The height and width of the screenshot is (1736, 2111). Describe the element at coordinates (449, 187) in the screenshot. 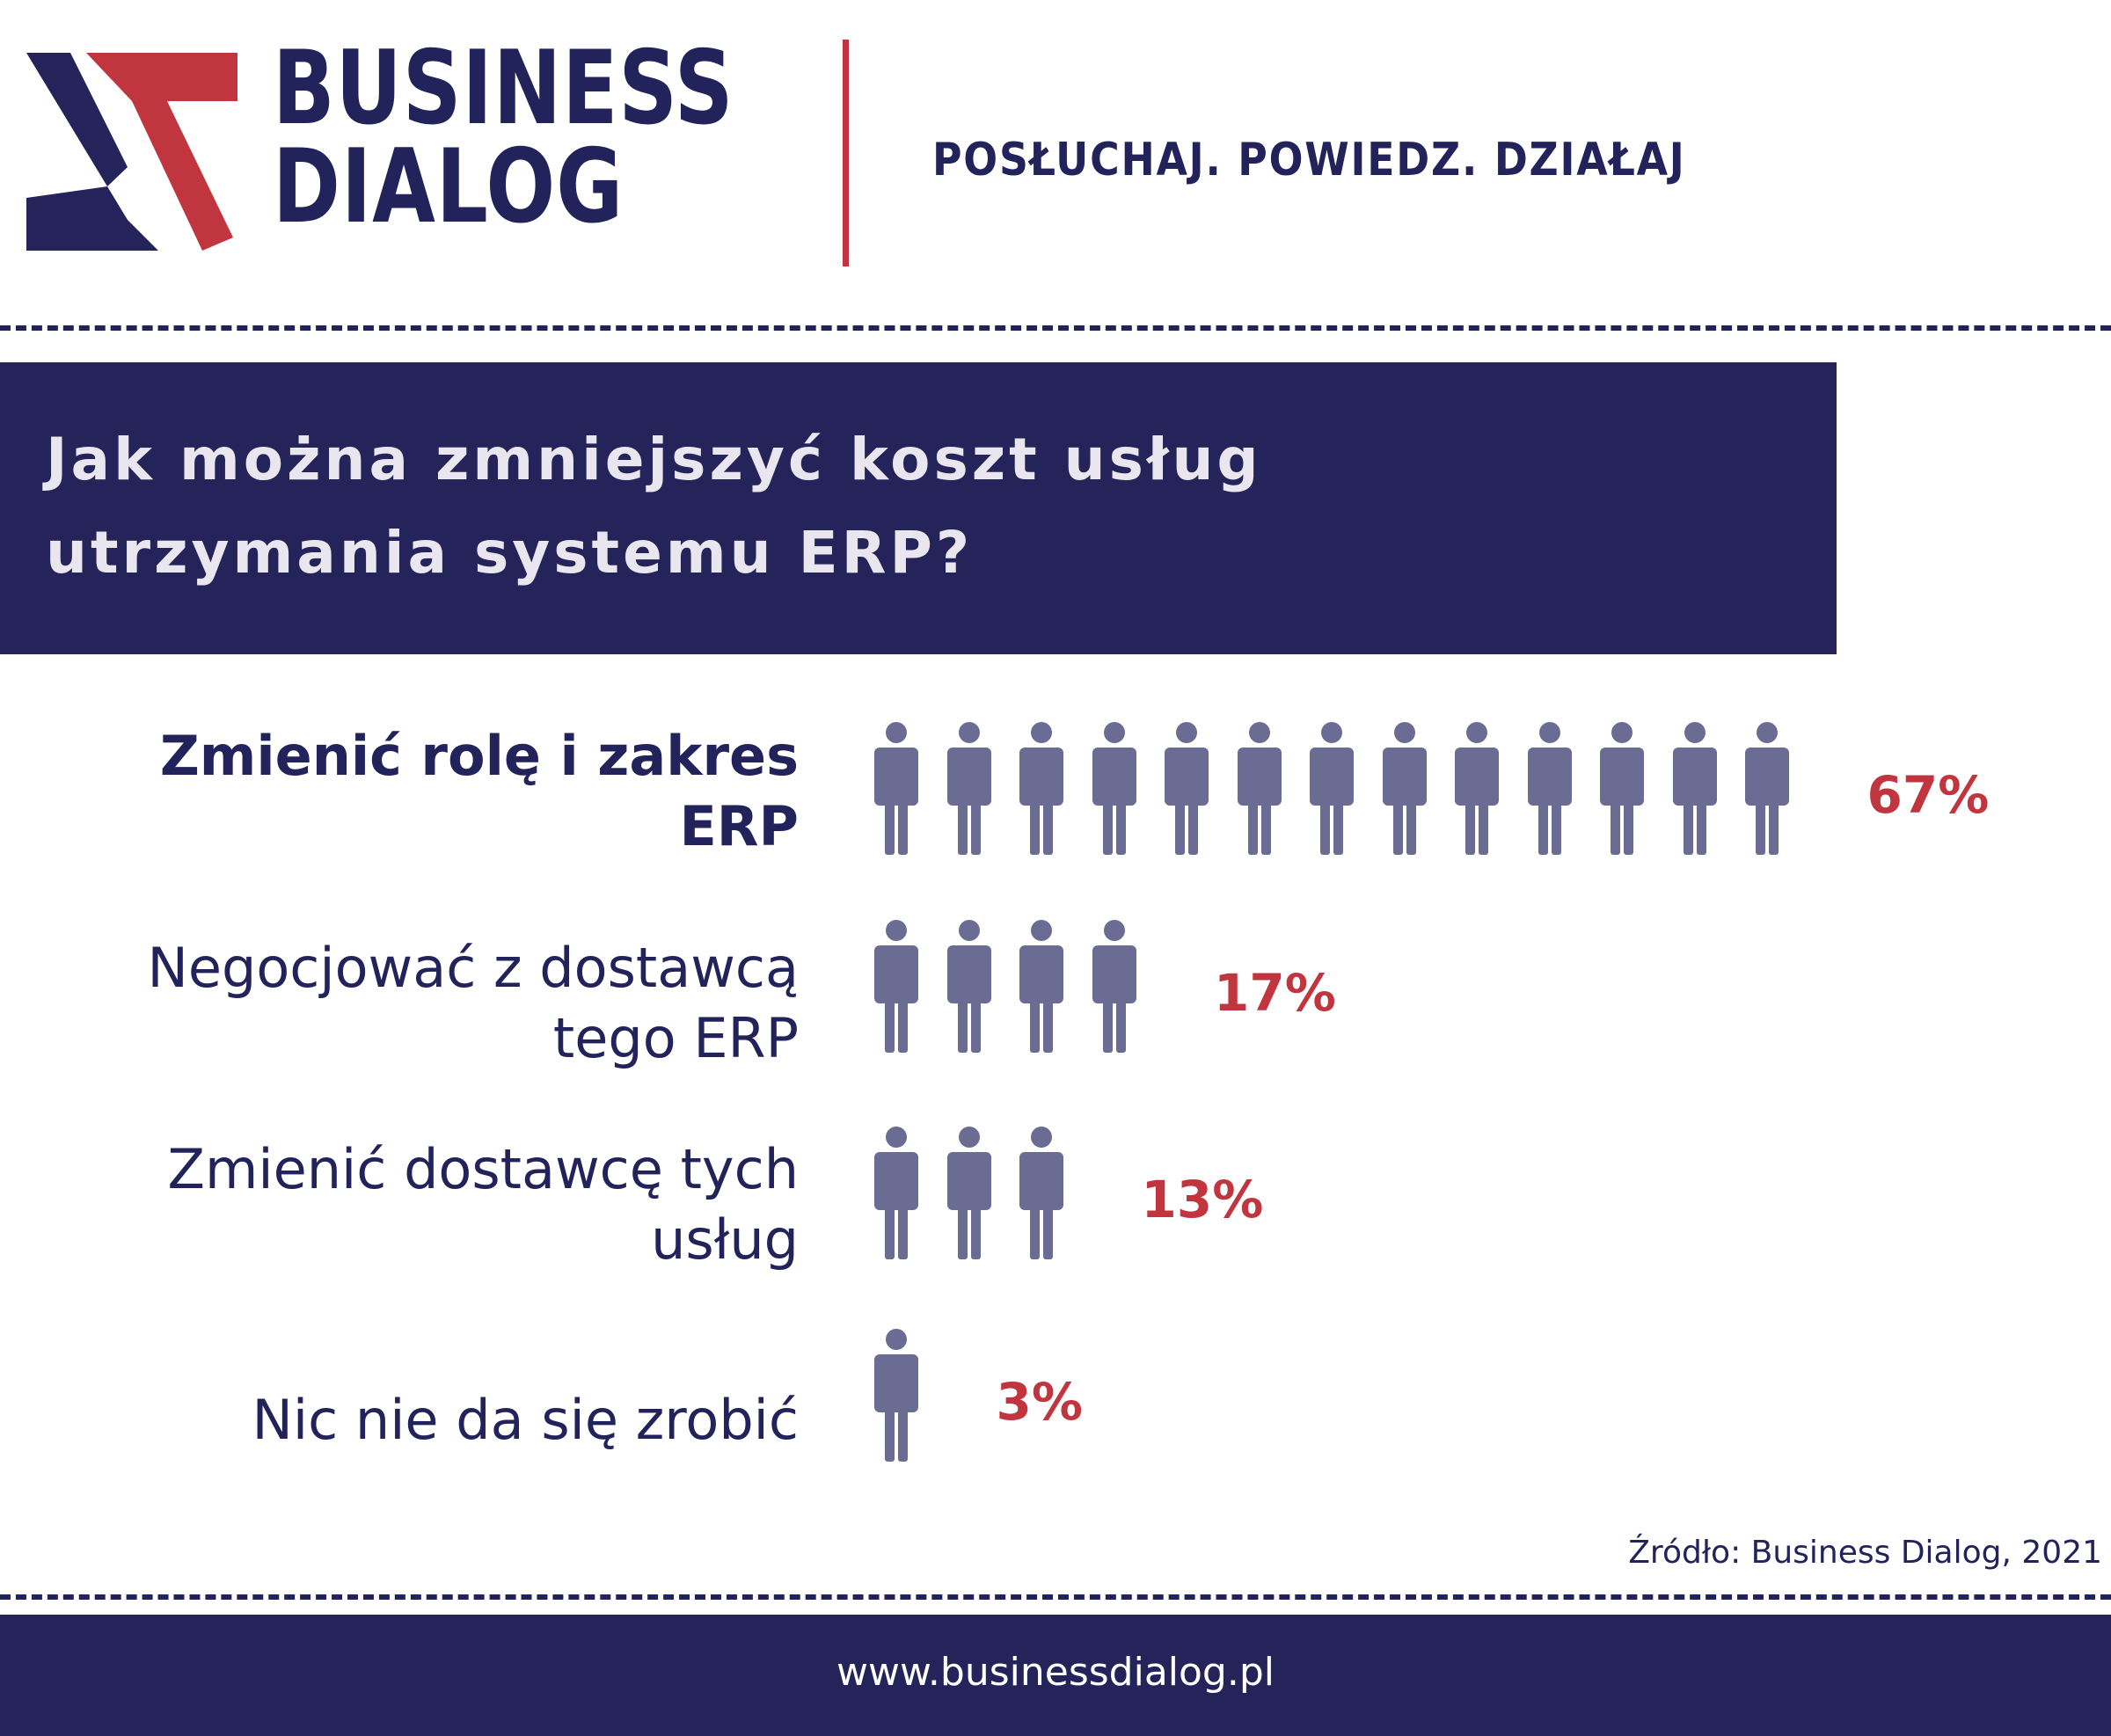

I see `brand-line-2: DIALOG` at that location.